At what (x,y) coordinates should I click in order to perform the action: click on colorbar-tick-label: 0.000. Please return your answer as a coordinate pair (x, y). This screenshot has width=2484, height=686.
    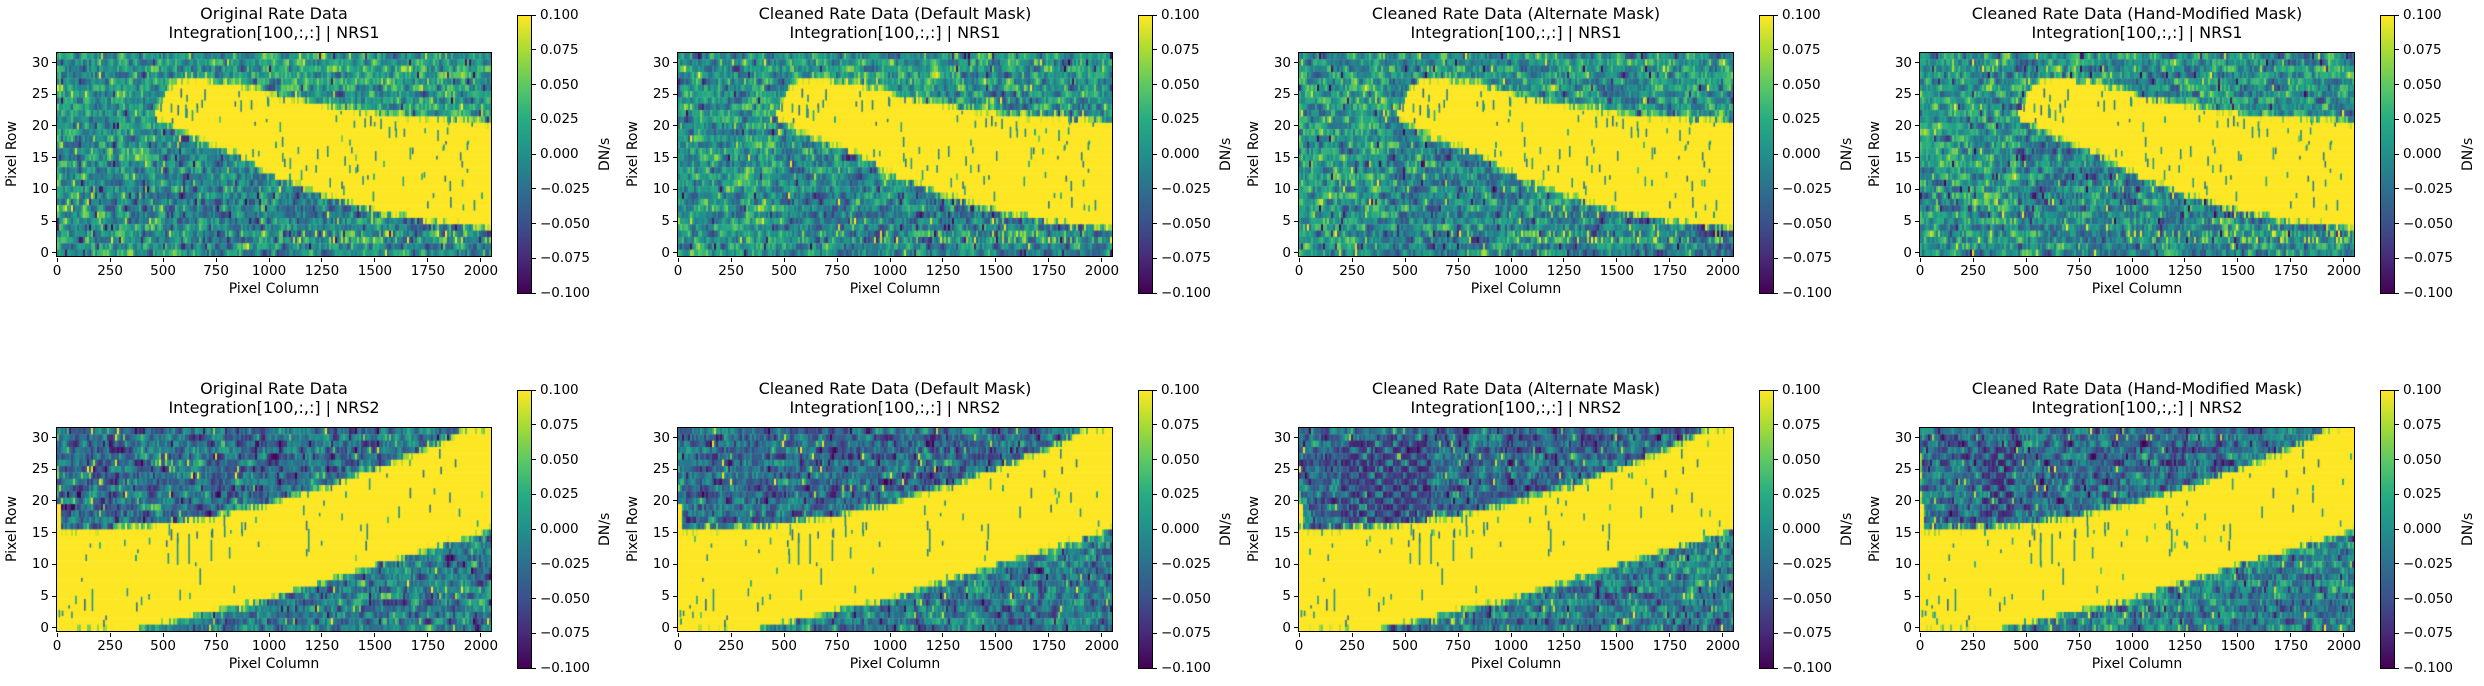
    Looking at the image, I should click on (559, 154).